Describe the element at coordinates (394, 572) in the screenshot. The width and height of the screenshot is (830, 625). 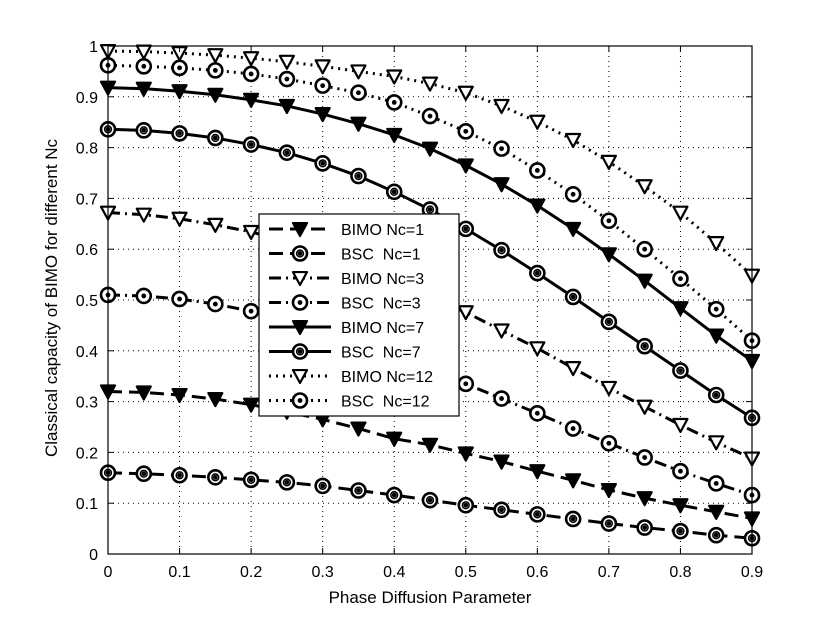
I see `x-tick-label: 0.4` at that location.